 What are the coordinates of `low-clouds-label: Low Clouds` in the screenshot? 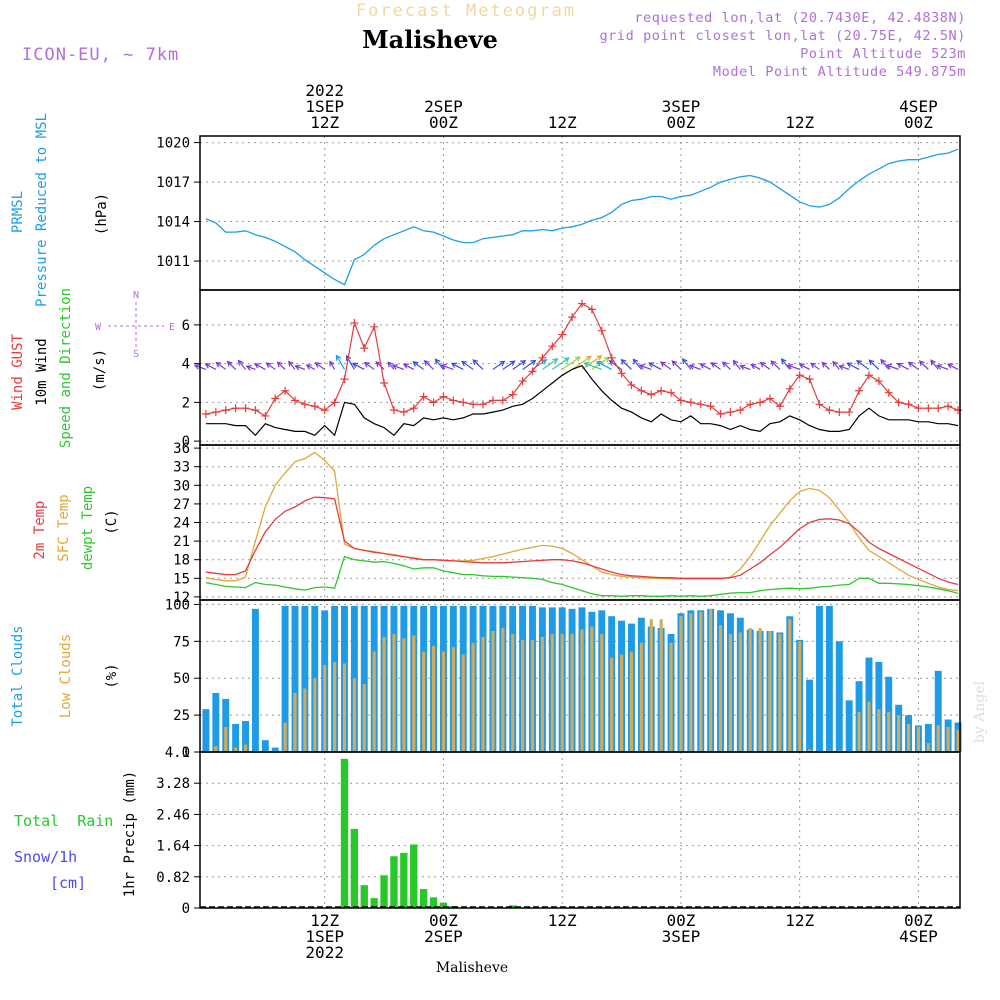 It's located at (66, 676).